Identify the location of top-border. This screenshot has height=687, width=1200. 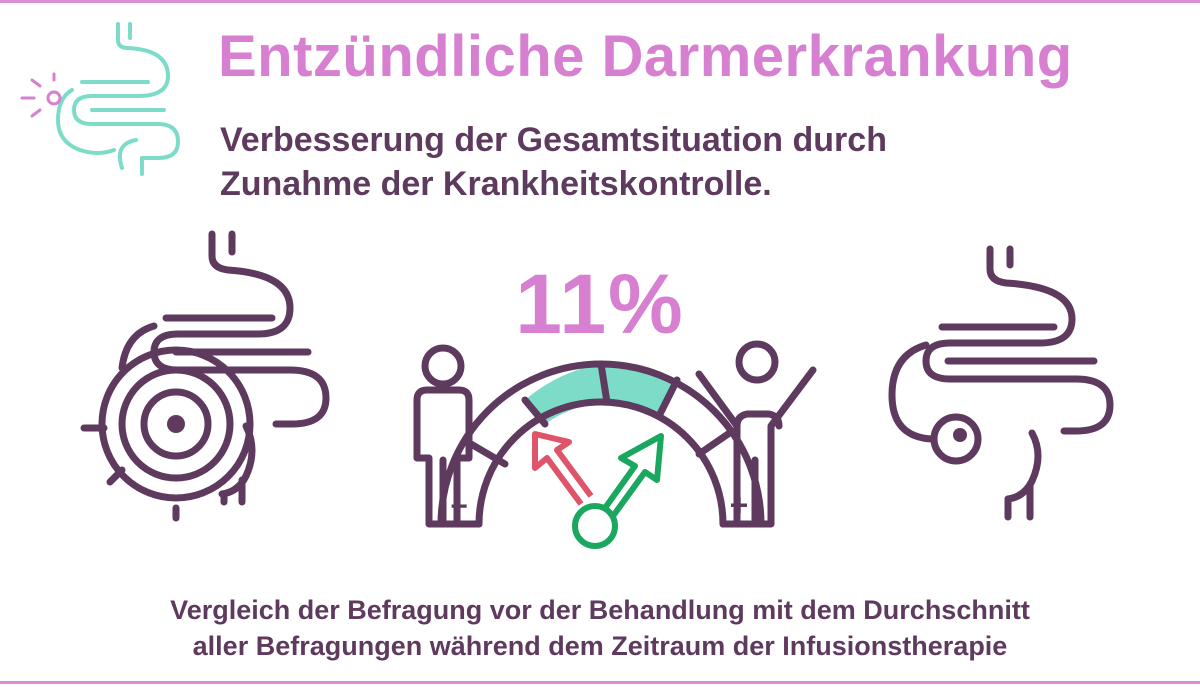
(600, 1).